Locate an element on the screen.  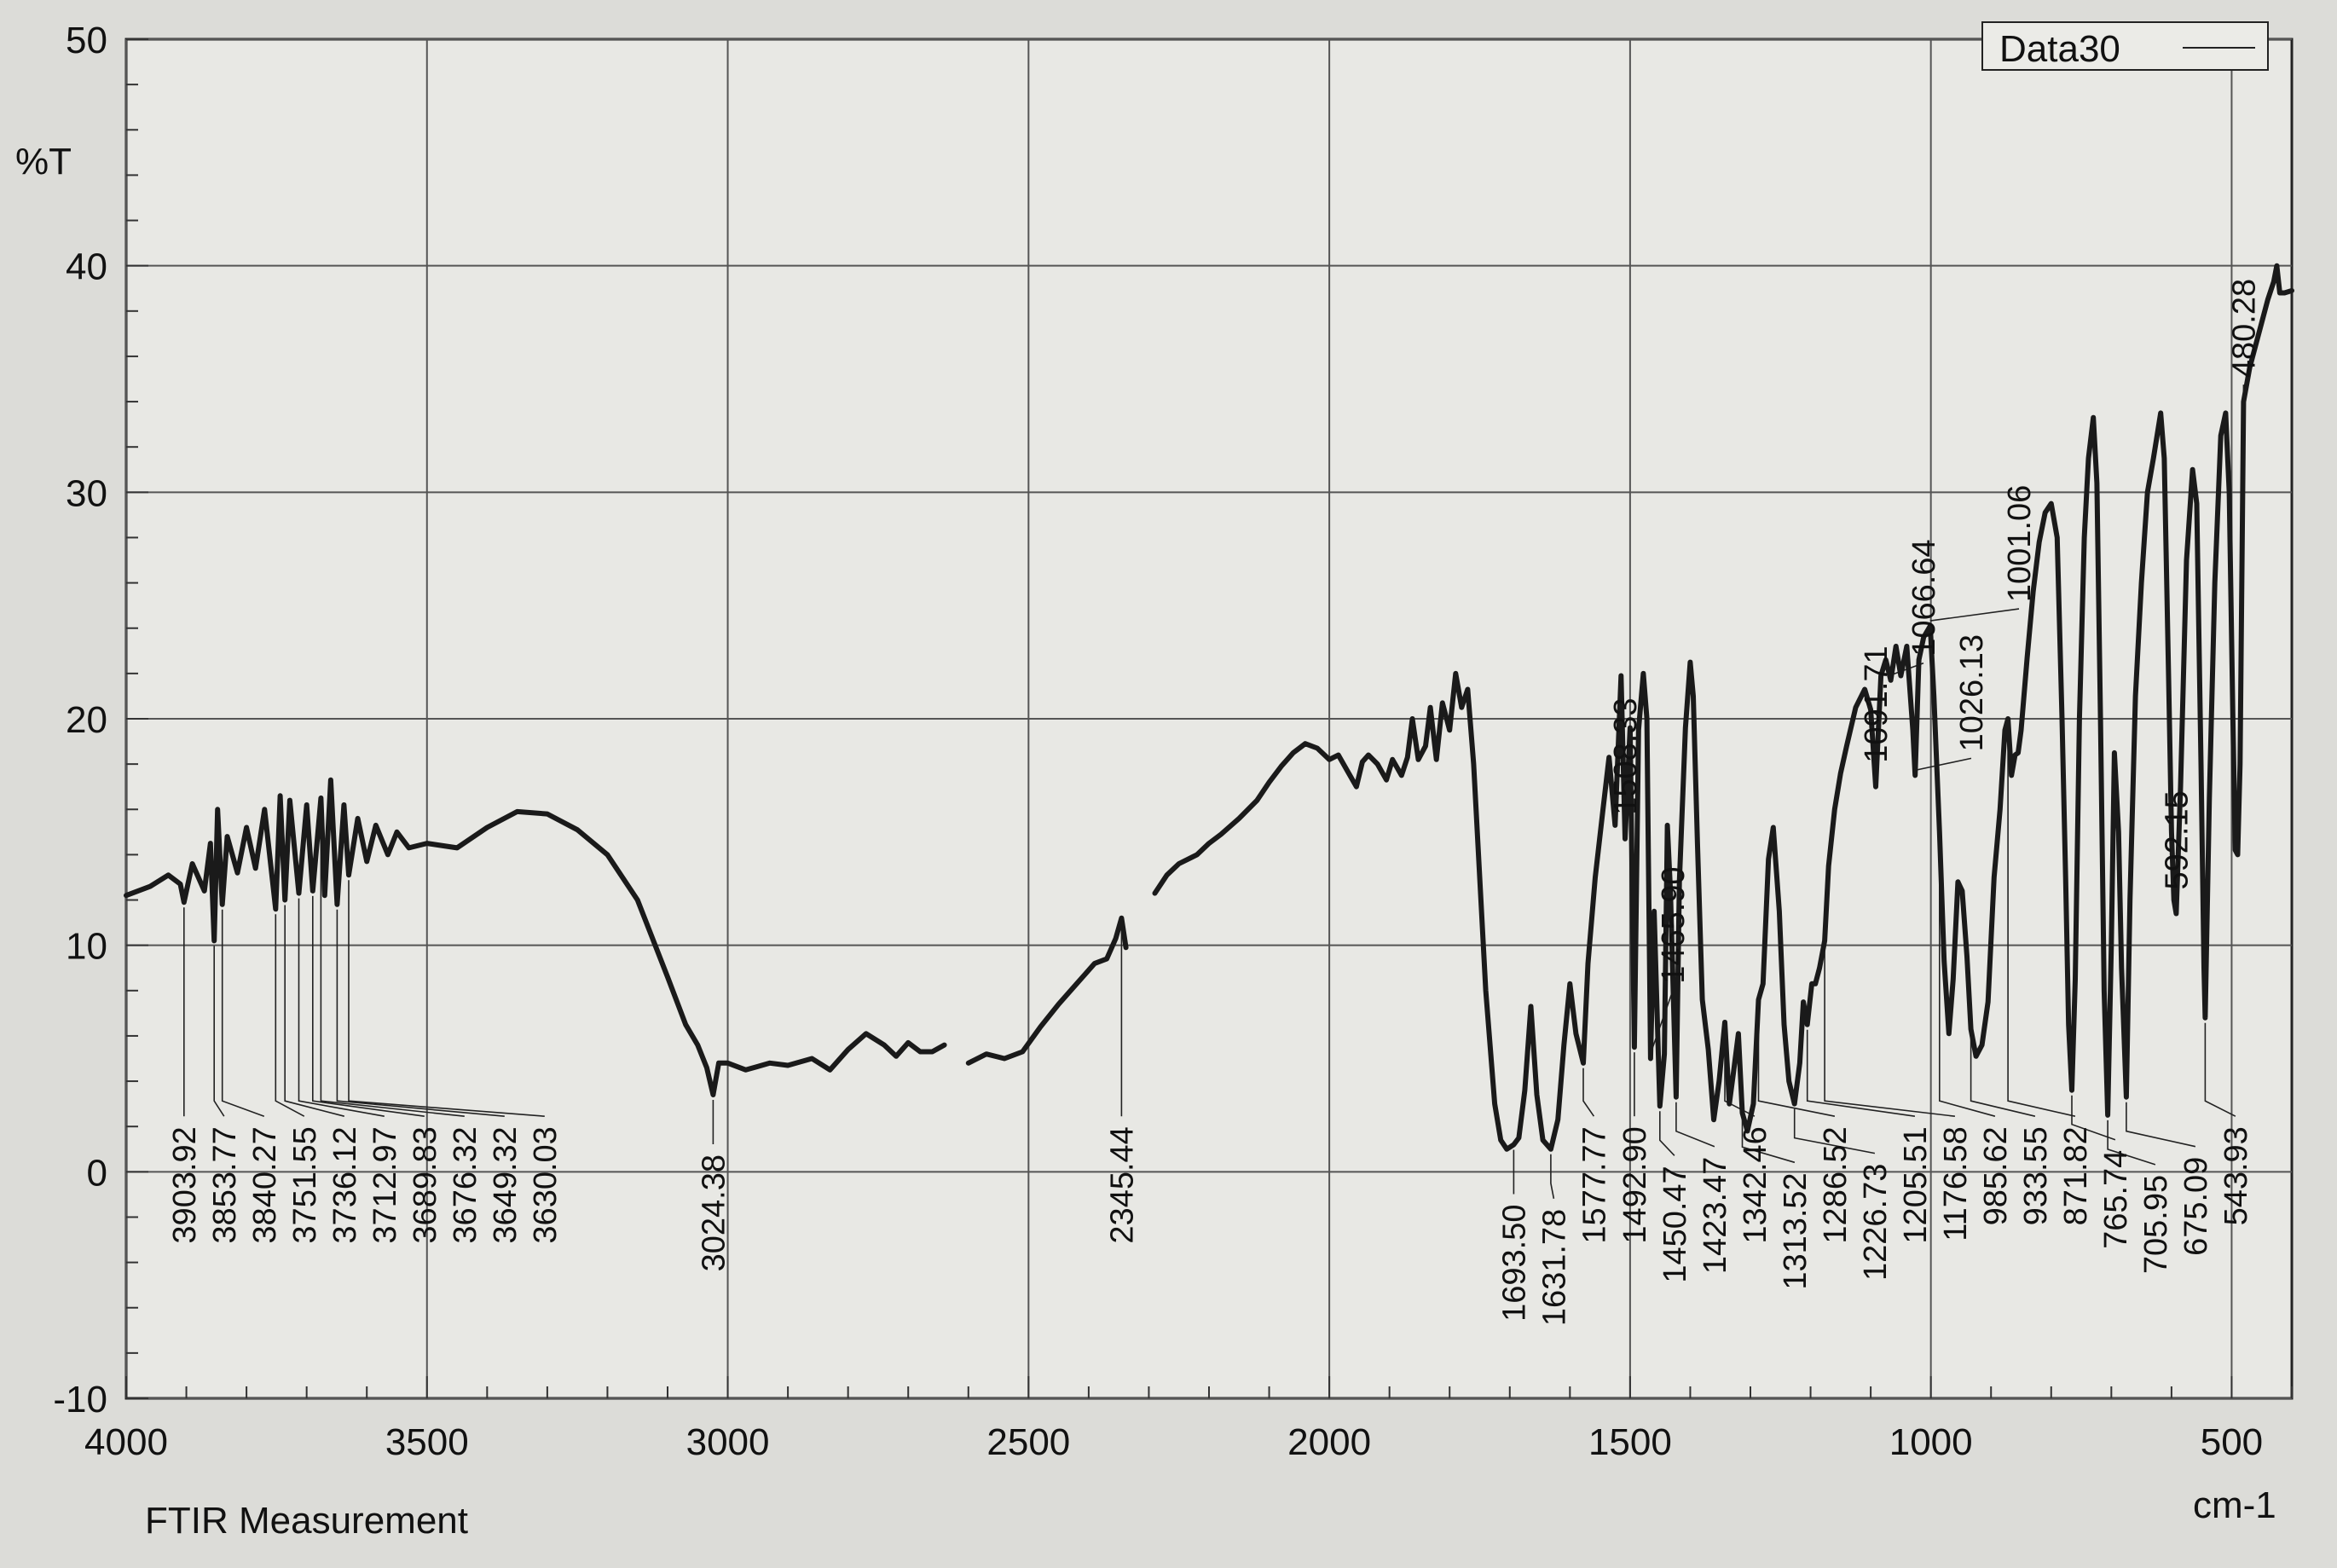
x-axis-label: cm-1 is located at coordinates (2234, 1505).